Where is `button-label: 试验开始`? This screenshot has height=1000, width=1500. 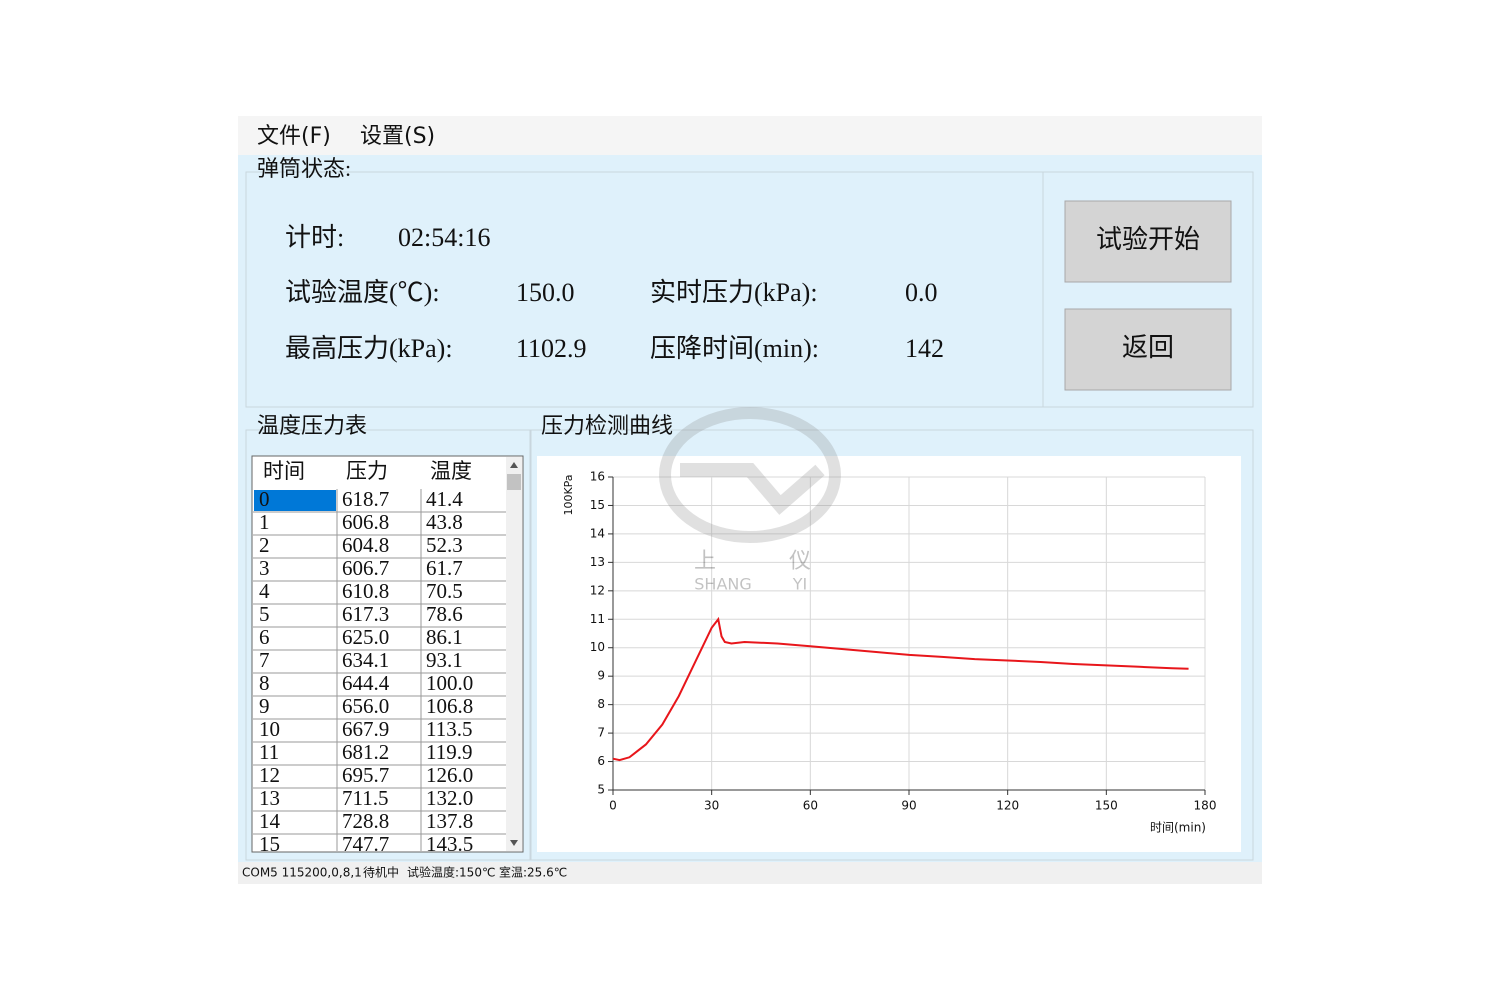
button-label: 试验开始 is located at coordinates (1148, 239).